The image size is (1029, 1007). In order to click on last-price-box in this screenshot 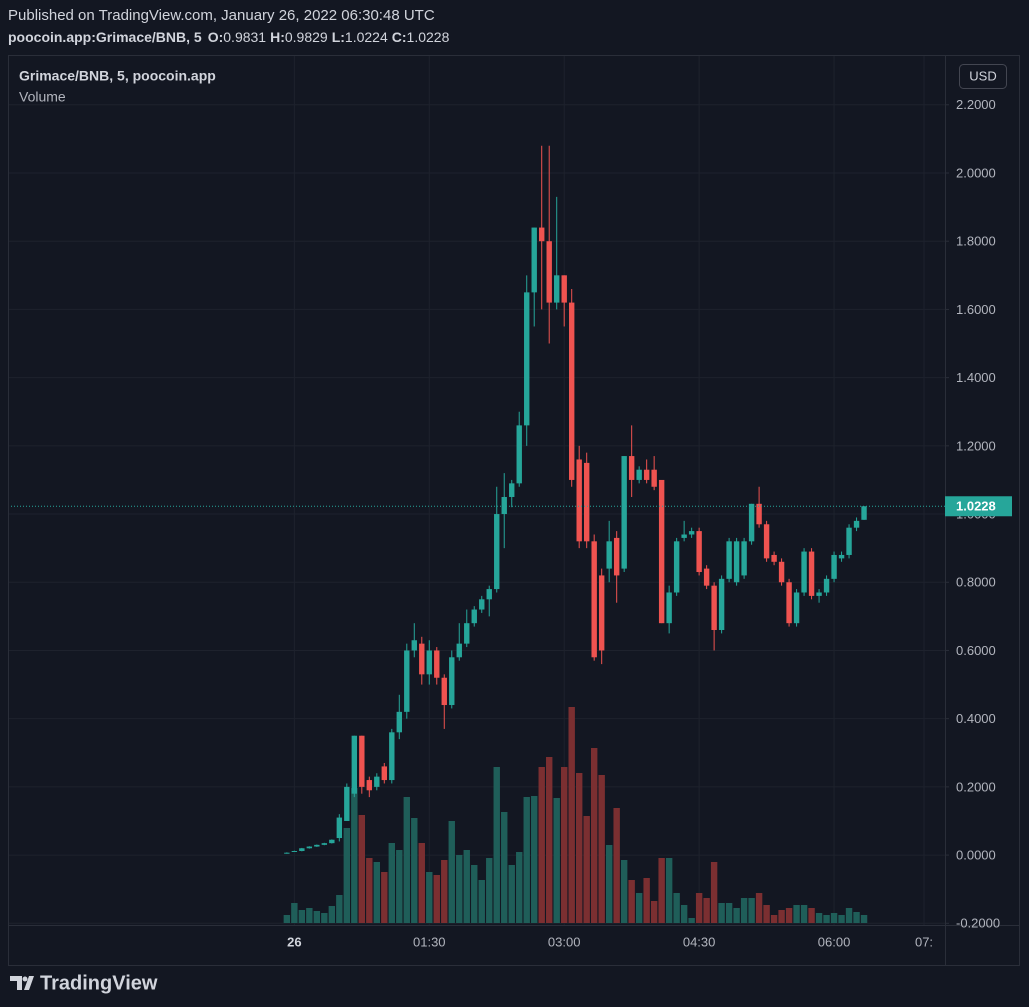, I will do `click(978, 506)`.